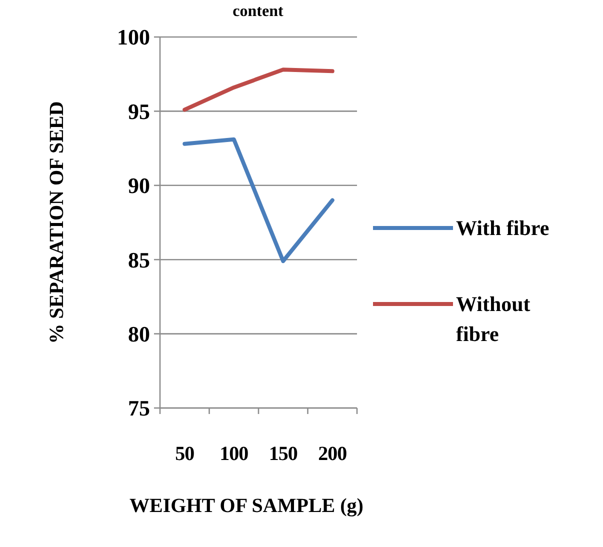 The width and height of the screenshot is (603, 547). I want to click on y-tick-label: 75, so click(139, 408).